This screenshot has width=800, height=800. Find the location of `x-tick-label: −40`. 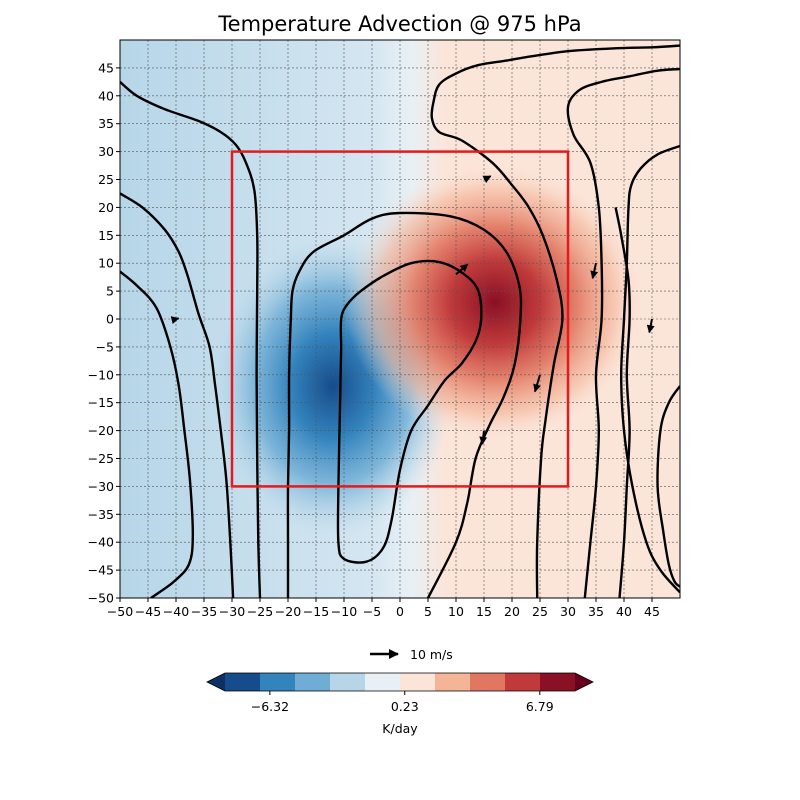

x-tick-label: −40 is located at coordinates (176, 611).